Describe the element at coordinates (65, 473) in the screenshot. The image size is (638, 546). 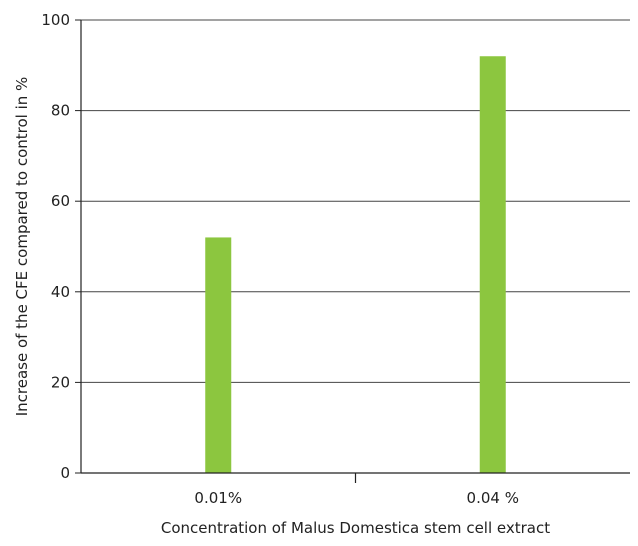
I see `y-tick-label: 0` at that location.